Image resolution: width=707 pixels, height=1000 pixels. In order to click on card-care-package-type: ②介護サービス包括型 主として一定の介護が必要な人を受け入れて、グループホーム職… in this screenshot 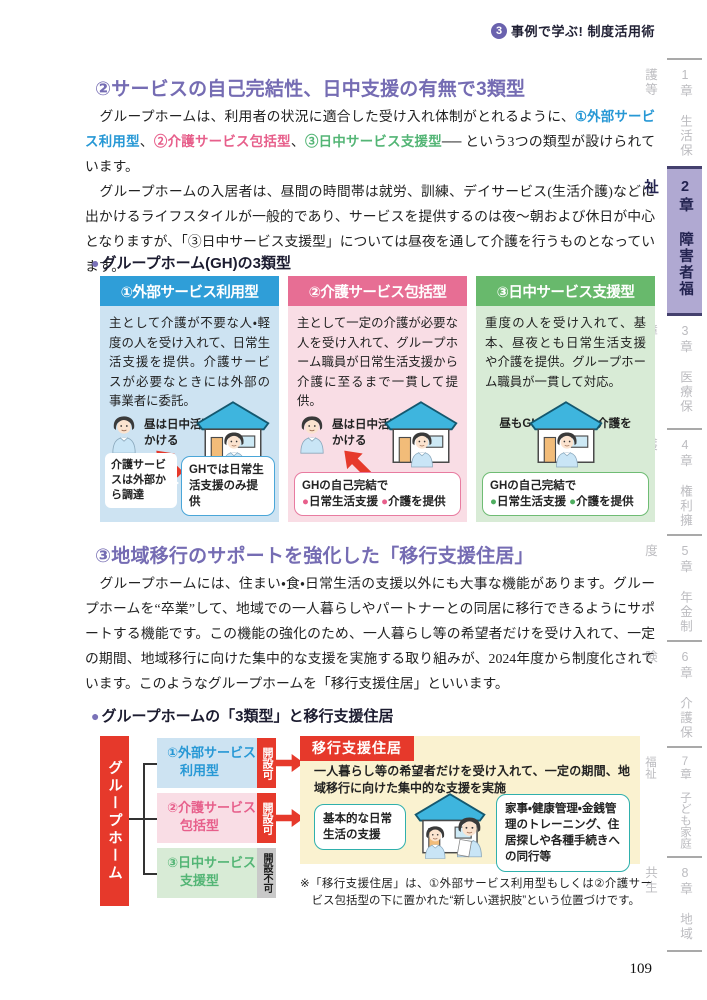, I will do `click(377, 399)`.